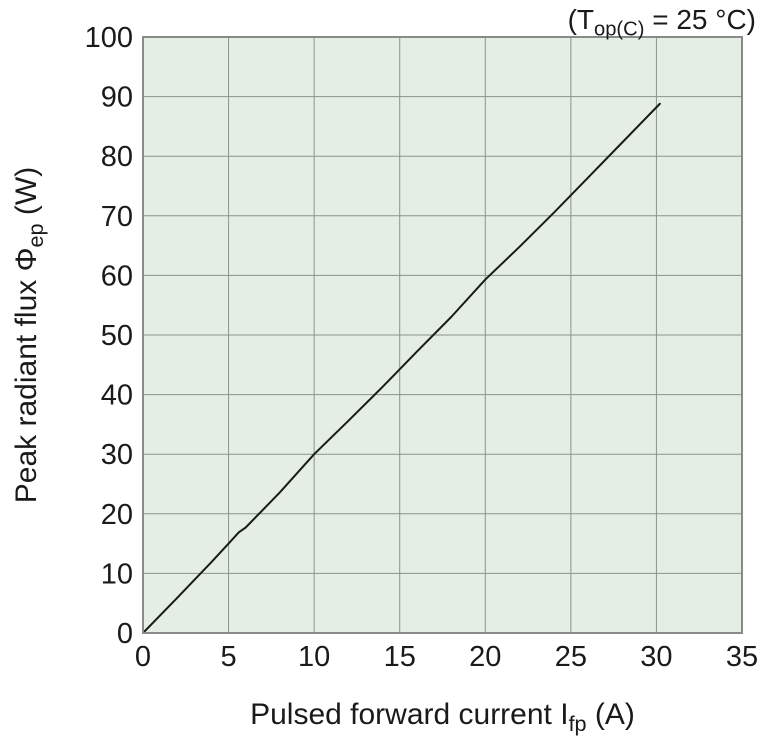  I want to click on y-tick-label: 10, so click(117, 574).